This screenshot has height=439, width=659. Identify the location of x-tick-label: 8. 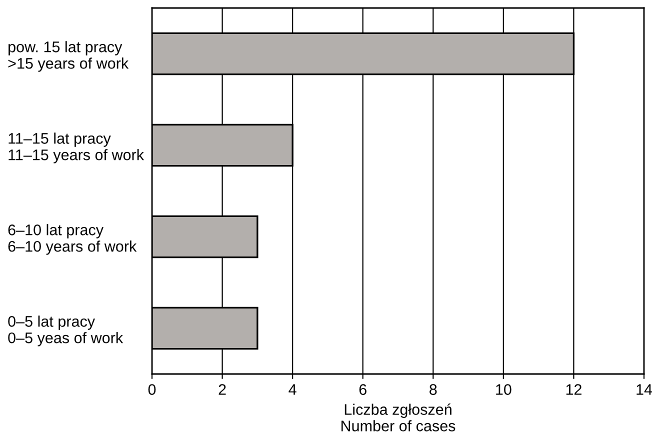
(433, 389).